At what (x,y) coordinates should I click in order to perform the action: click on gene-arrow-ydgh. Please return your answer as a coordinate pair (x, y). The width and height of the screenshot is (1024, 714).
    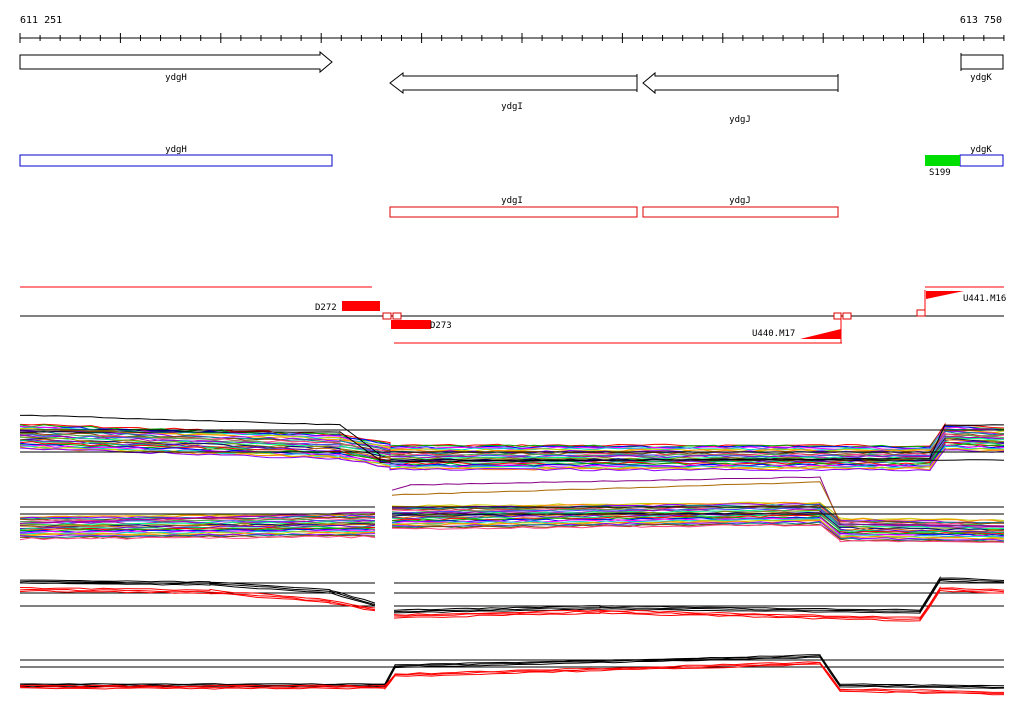
    Looking at the image, I should click on (176, 62).